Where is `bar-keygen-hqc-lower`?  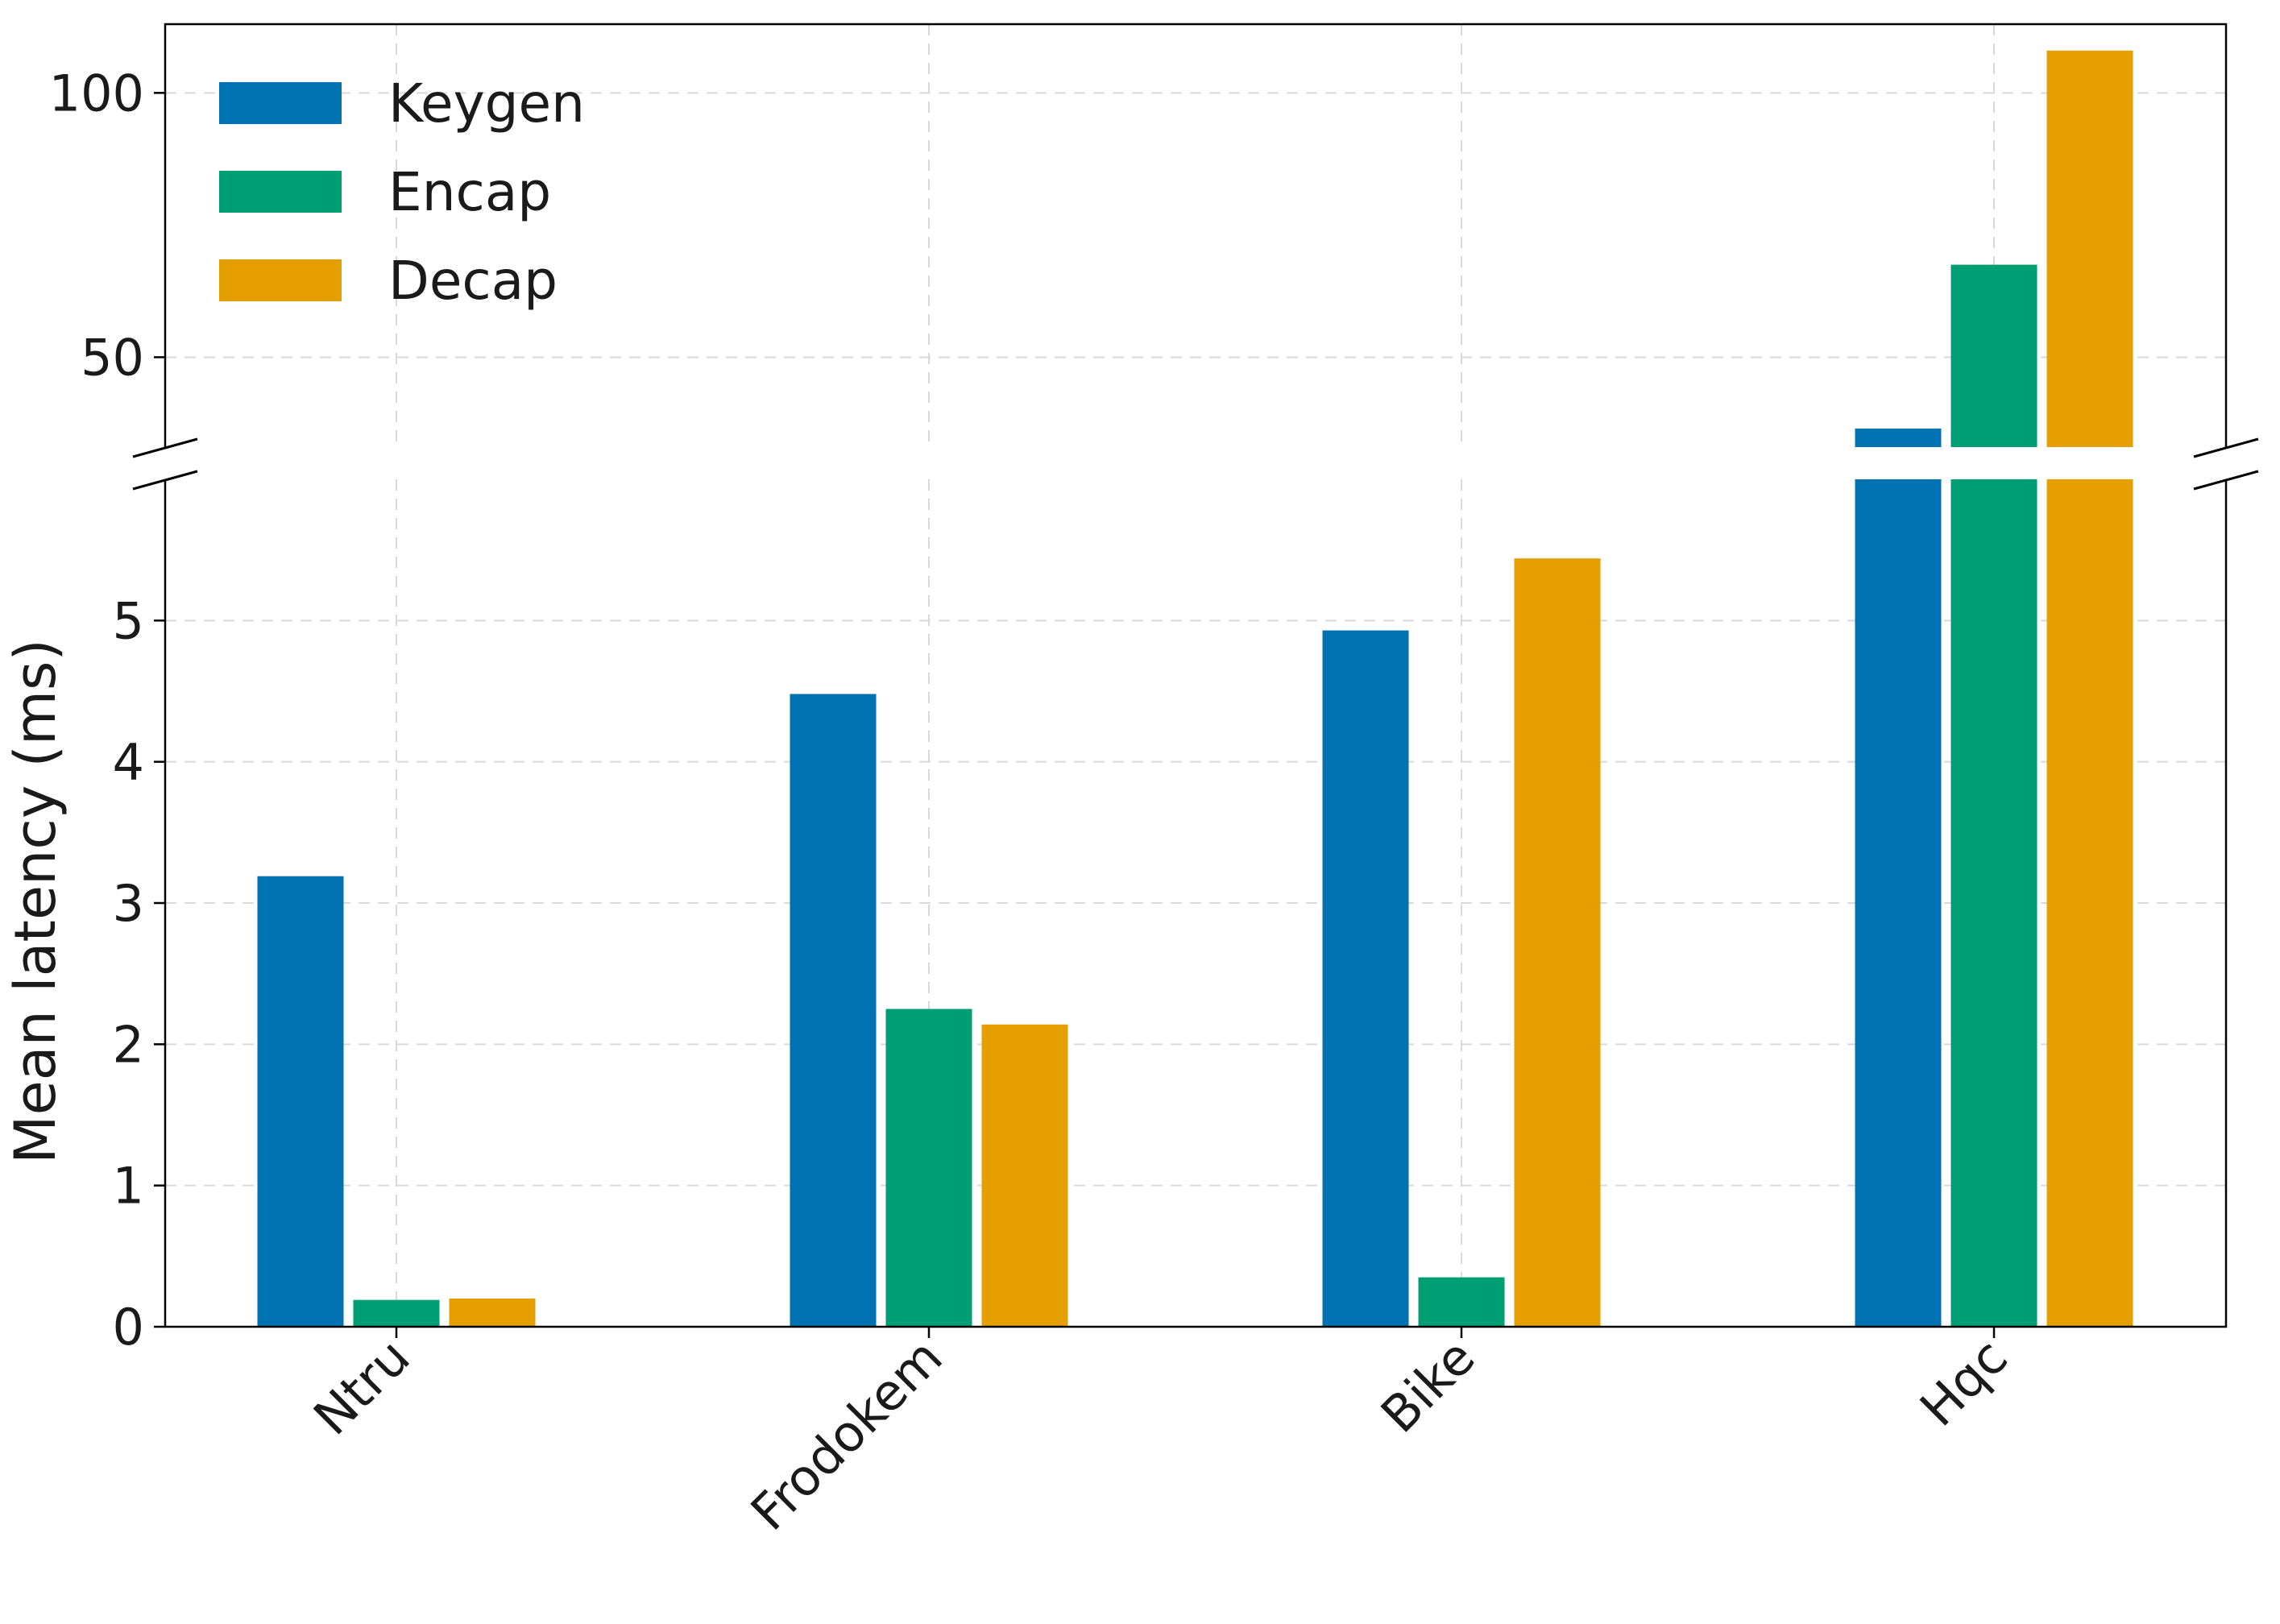 bar-keygen-hqc-lower is located at coordinates (1898, 903).